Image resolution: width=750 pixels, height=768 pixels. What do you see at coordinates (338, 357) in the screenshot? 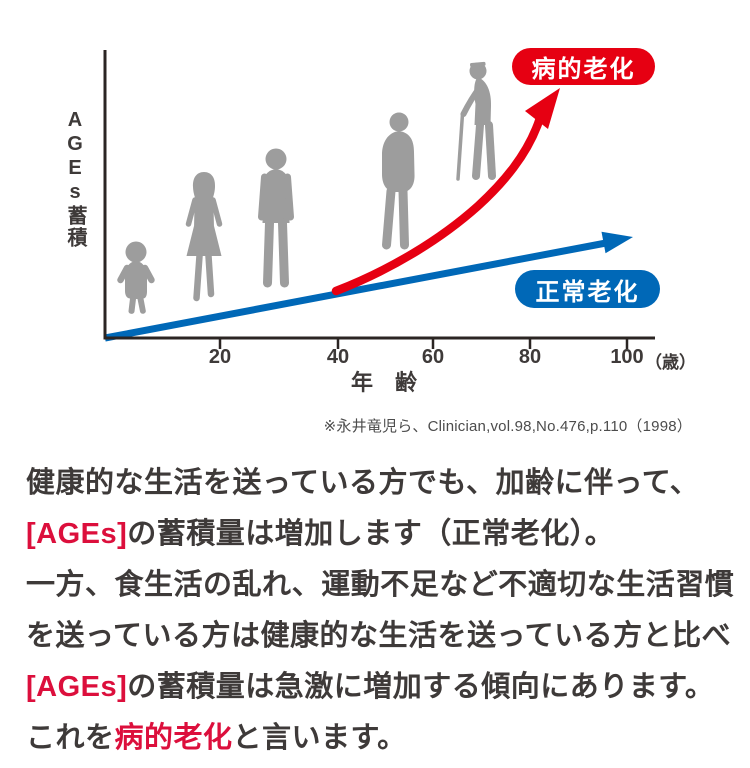
I see `x-tick-label-40: 40` at bounding box center [338, 357].